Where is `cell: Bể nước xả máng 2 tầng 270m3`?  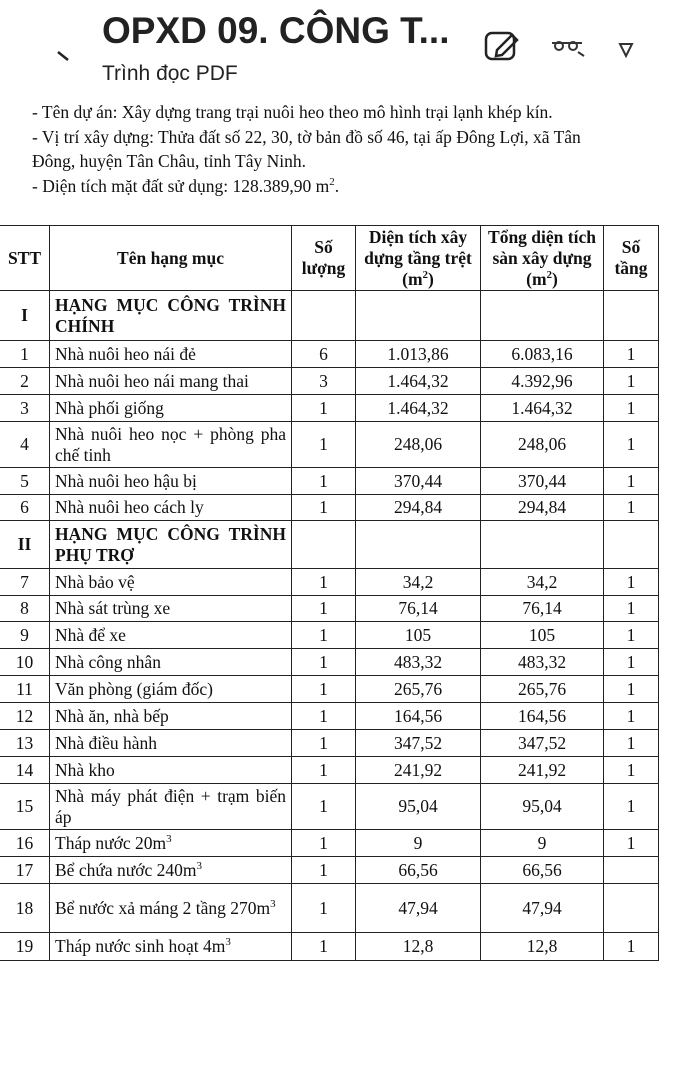
cell: Bể nước xả máng 2 tầng 270m3 is located at coordinates (170, 908).